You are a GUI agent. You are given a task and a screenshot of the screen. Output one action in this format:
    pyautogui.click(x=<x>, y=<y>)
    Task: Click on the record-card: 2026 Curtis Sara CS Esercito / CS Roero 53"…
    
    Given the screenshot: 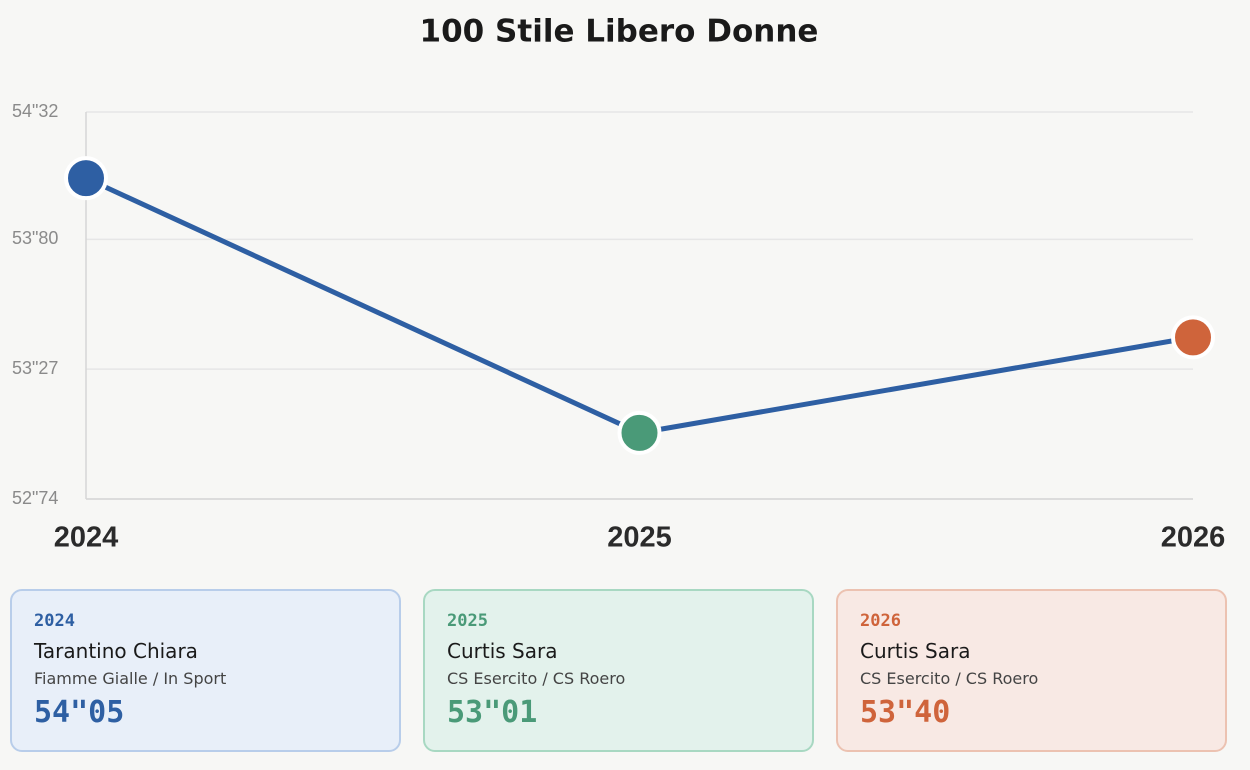 What is the action you would take?
    pyautogui.click(x=1031, y=670)
    